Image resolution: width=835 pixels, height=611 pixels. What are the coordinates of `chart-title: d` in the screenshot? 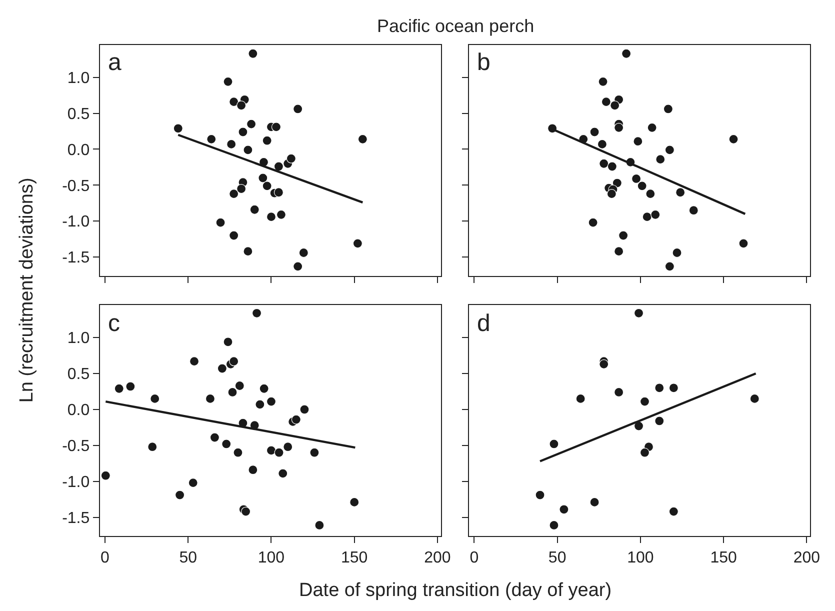 It's located at (483, 323).